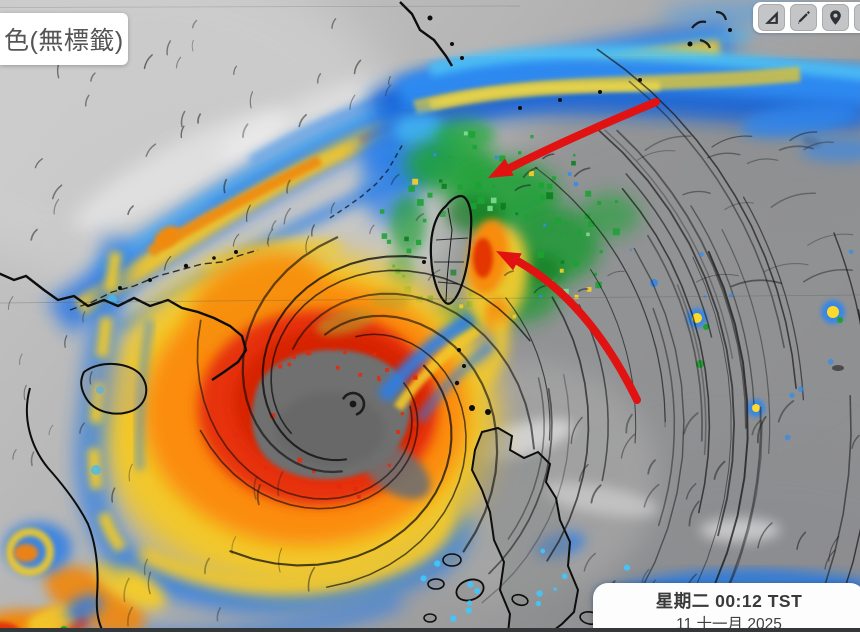  What do you see at coordinates (835, 17) in the screenshot?
I see `location-pin-button` at bounding box center [835, 17].